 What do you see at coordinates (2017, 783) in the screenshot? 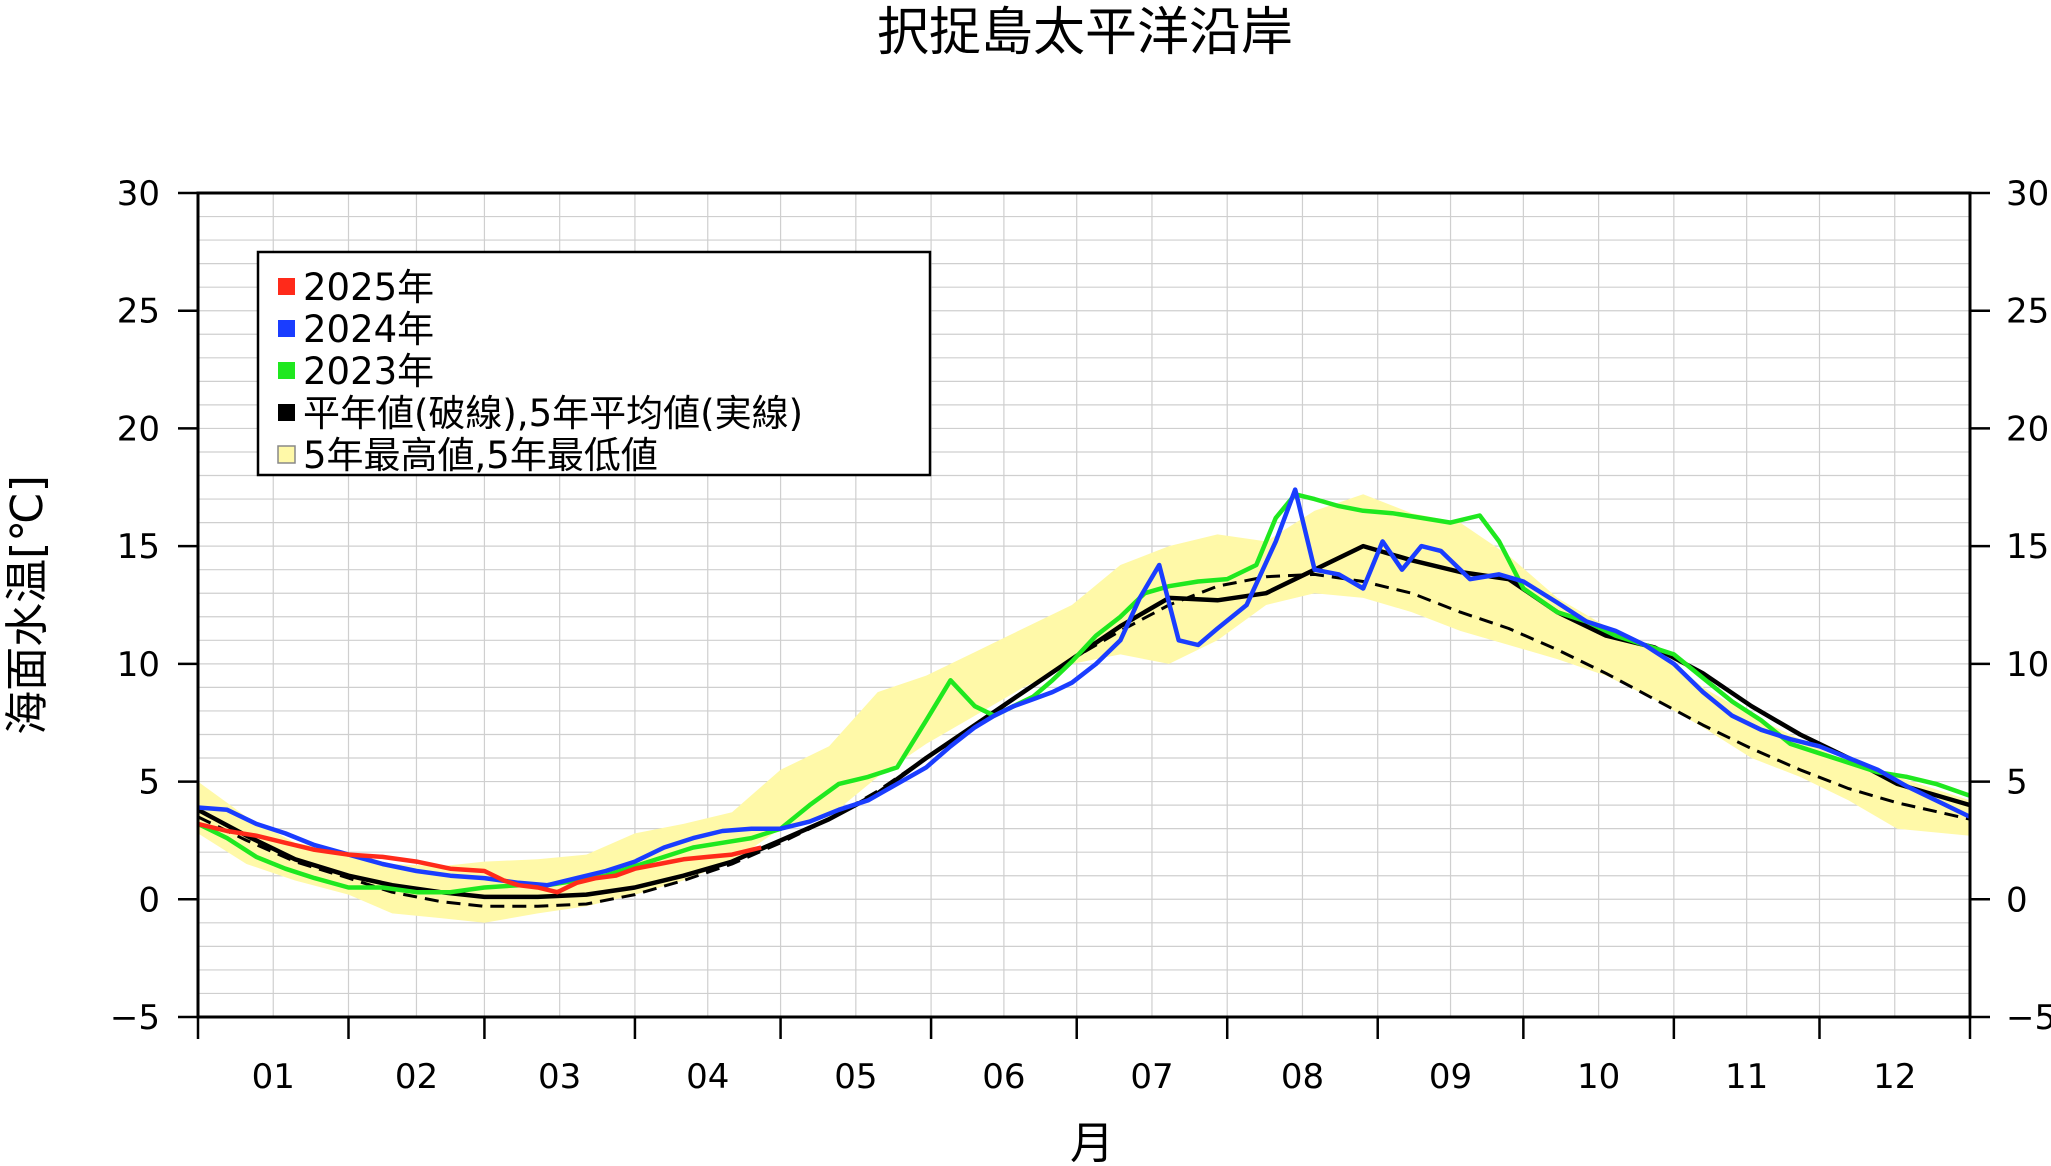
I see `y-tick-label-right: 5` at bounding box center [2017, 783].